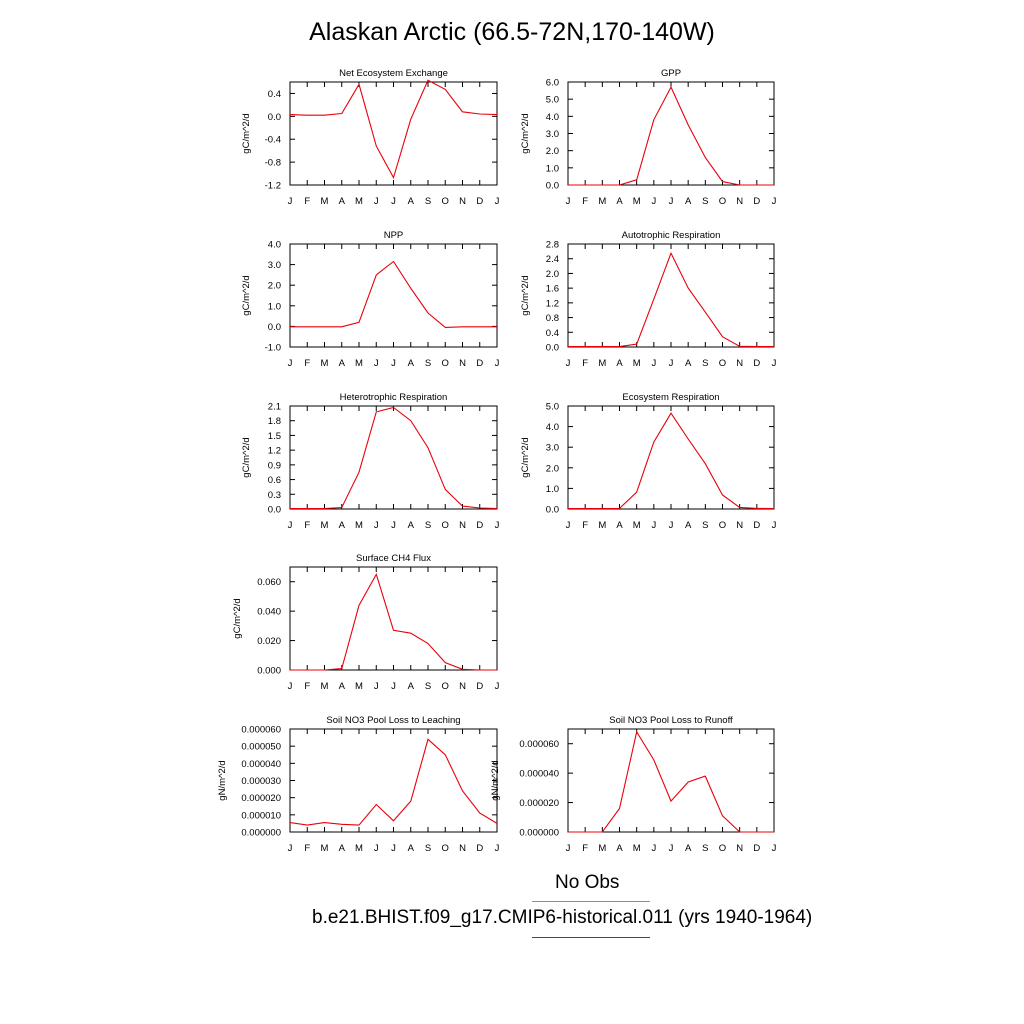 The image size is (1024, 1024). I want to click on figure-title: Alaskan Arctic (66.5-72N,170-140W), so click(512, 32).